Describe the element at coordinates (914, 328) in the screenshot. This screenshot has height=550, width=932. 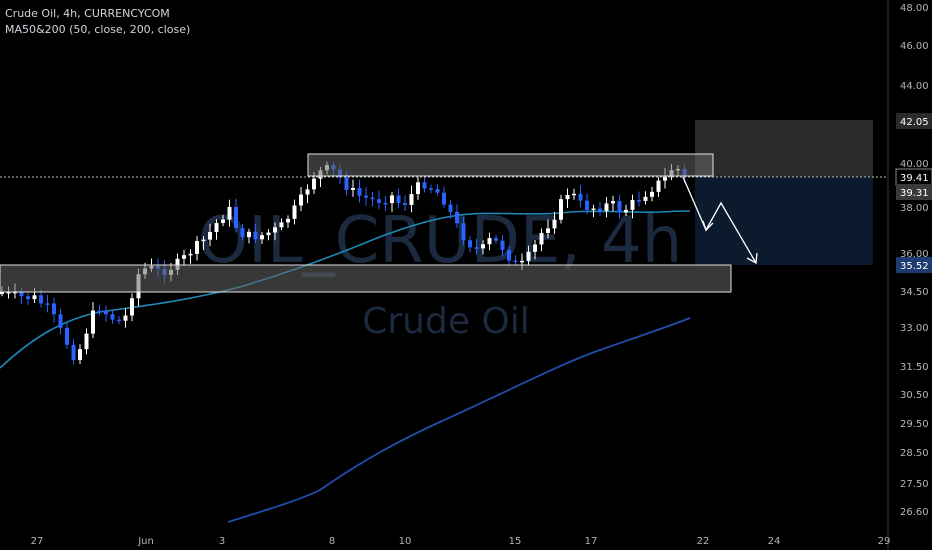
I see `price-tick-label: 33.00` at that location.